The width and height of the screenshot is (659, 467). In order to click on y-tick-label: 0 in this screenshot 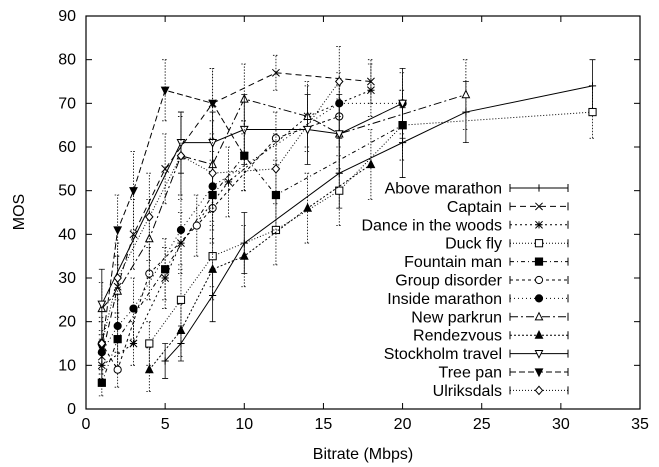, I will do `click(71, 409)`.